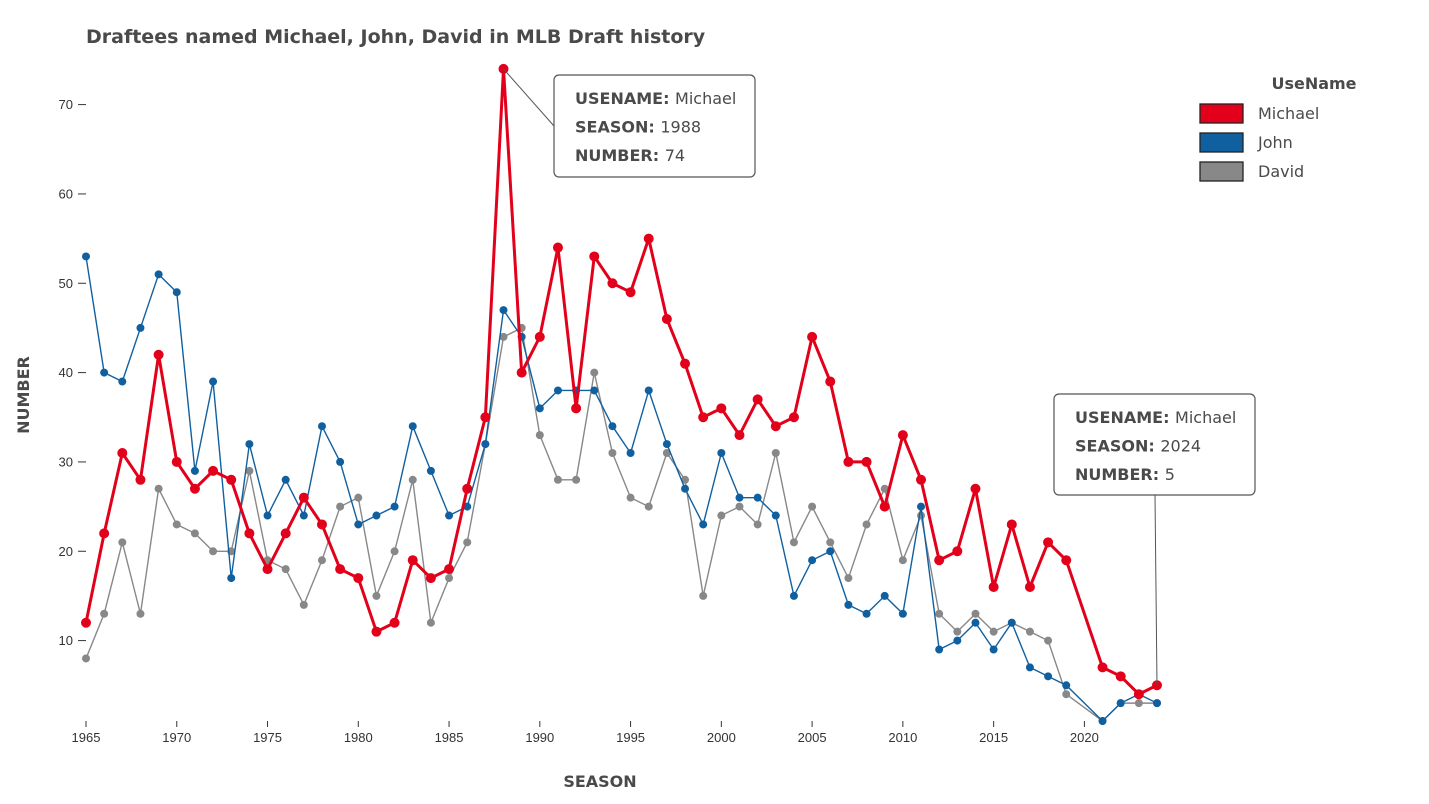  Describe the element at coordinates (176, 737) in the screenshot. I see `x-tick-label: 1970` at that location.